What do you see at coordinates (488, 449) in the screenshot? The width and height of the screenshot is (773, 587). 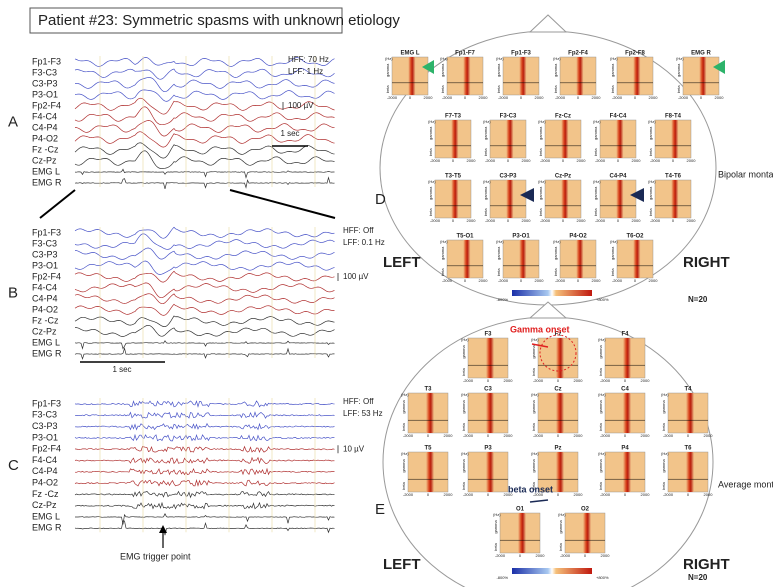 I see `tile-label: P3` at bounding box center [488, 449].